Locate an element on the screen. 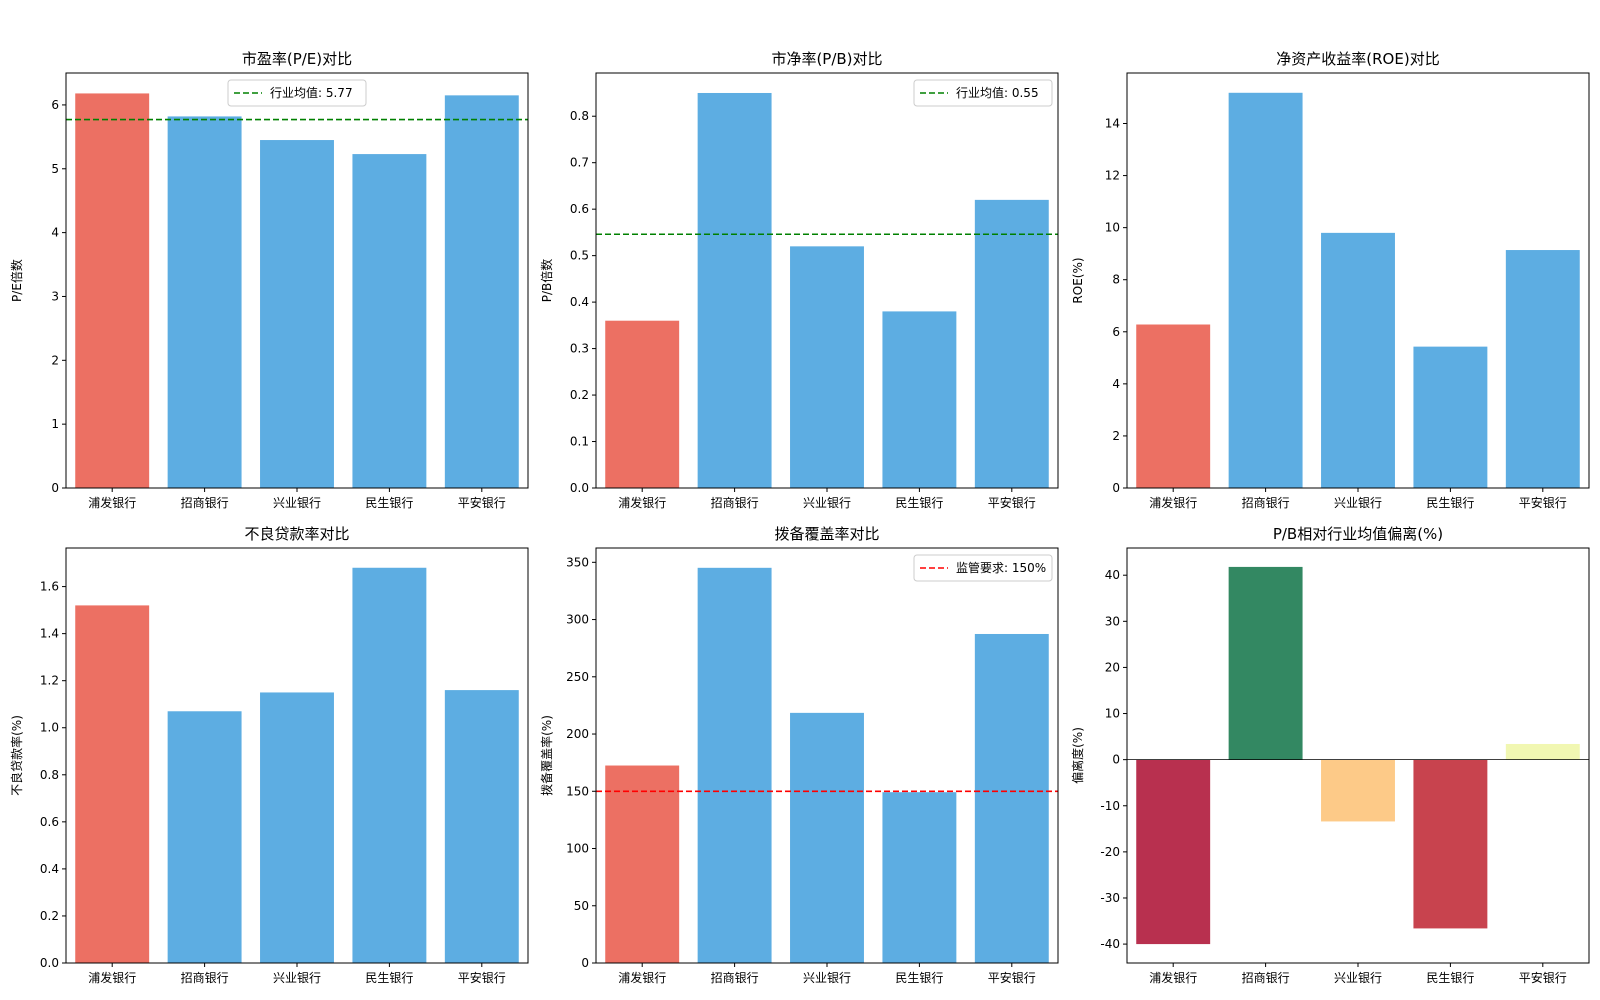 The image size is (1600, 1000). y-tick-label: 40 is located at coordinates (1112, 575).